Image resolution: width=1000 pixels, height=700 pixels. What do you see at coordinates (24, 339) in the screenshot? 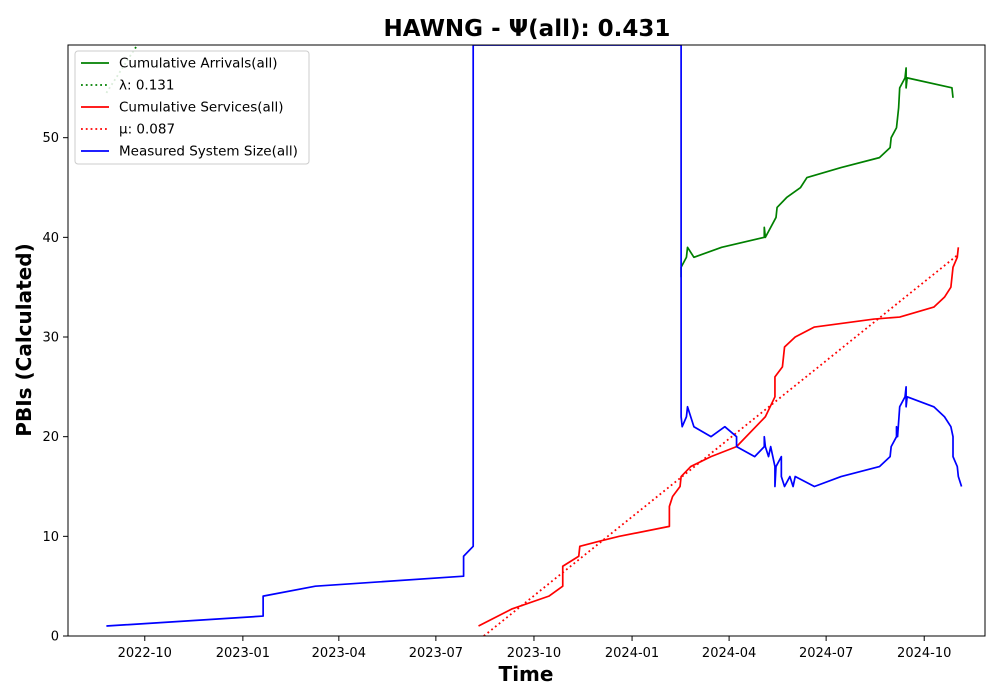
I see `y-axis-title: PBIs (Calculated)` at bounding box center [24, 339].